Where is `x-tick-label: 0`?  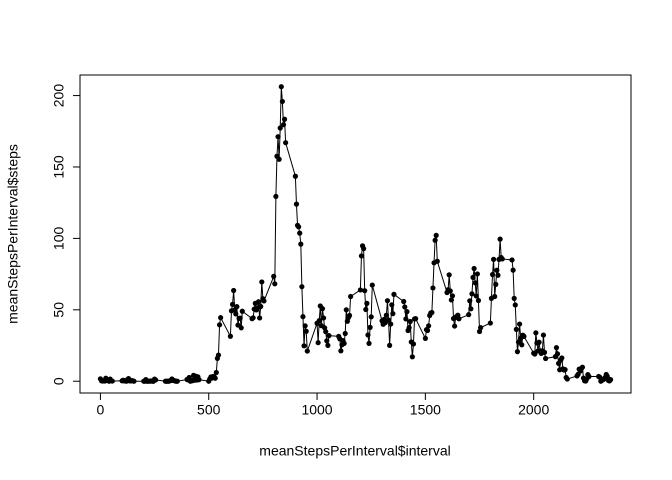 x-tick-label: 0 is located at coordinates (101, 410).